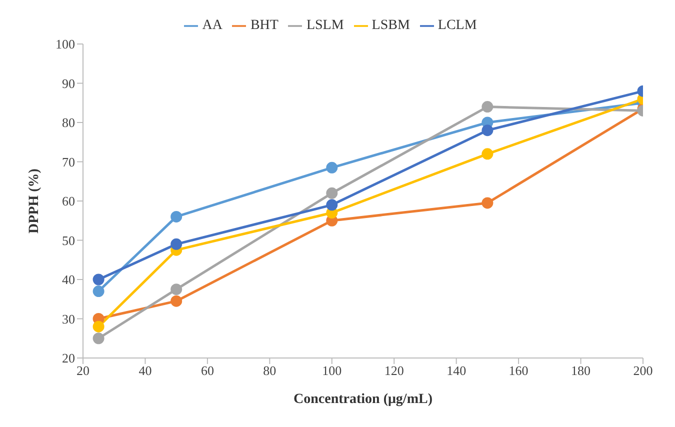  Describe the element at coordinates (264, 25) in the screenshot. I see `legend-label: BHT` at that location.